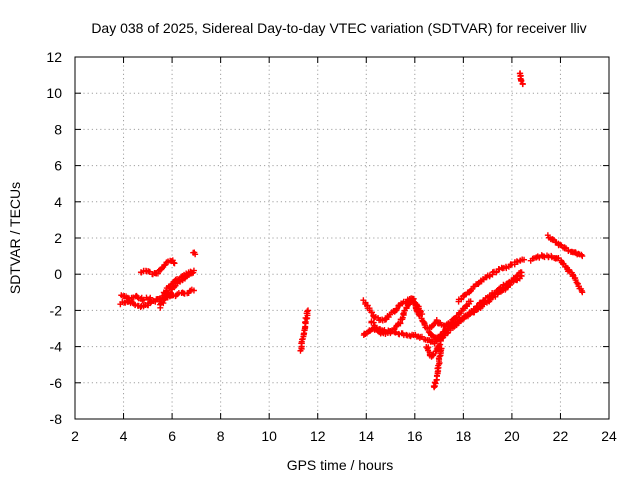 This screenshot has width=640, height=480. Describe the element at coordinates (582, 292) in the screenshot. I see `data-point-track-p` at that location.